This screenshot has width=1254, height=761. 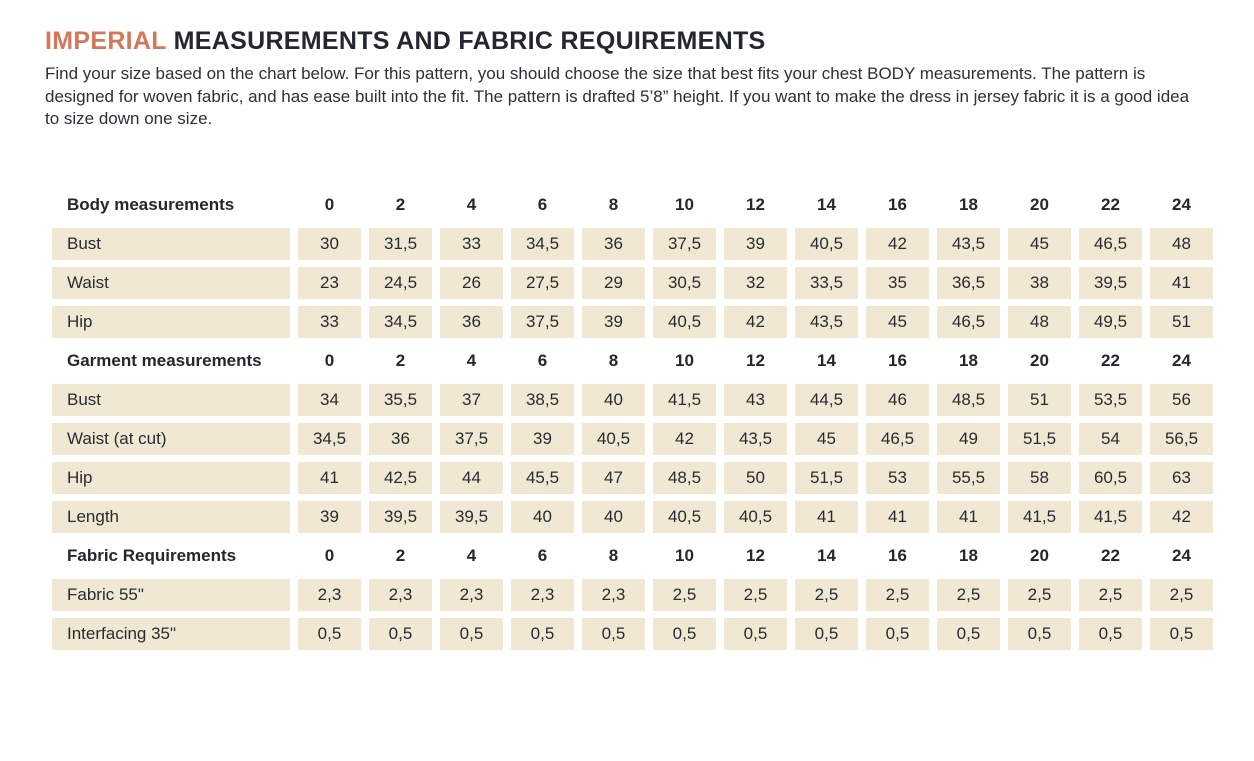 What do you see at coordinates (613, 282) in the screenshot?
I see `value-cell: 29` at bounding box center [613, 282].